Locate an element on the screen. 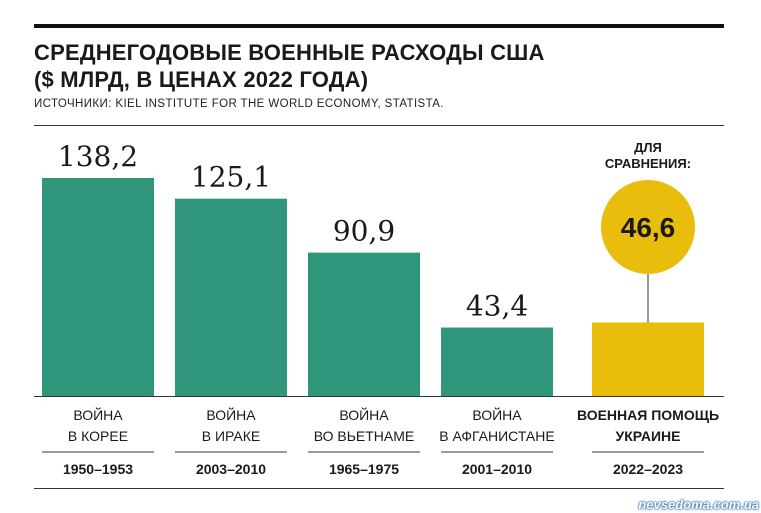  value-label: 125,1 is located at coordinates (231, 177).